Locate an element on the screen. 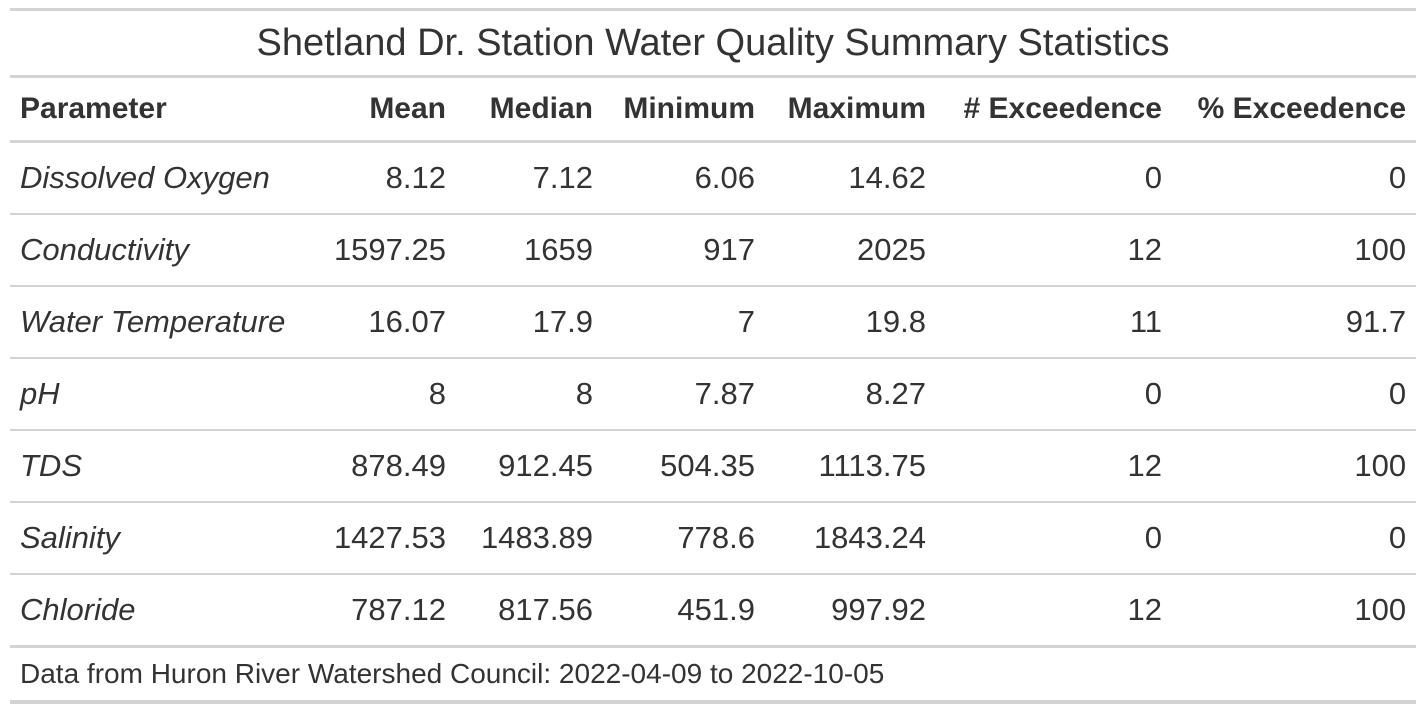 The image size is (1426, 710). column-header-parameter: Parameter is located at coordinates (159, 109).